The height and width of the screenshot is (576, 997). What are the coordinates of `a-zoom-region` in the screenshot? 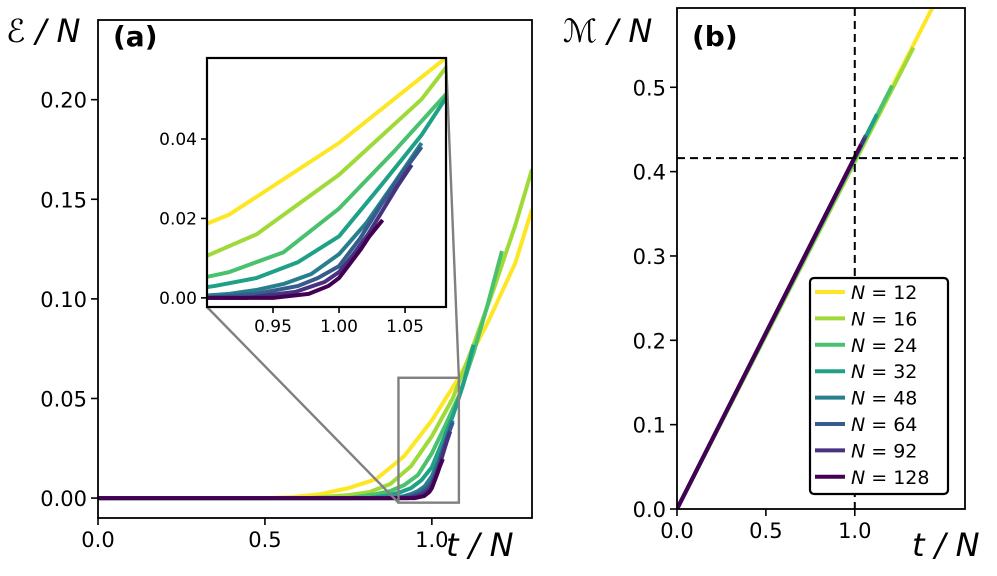 It's located at (429, 440).